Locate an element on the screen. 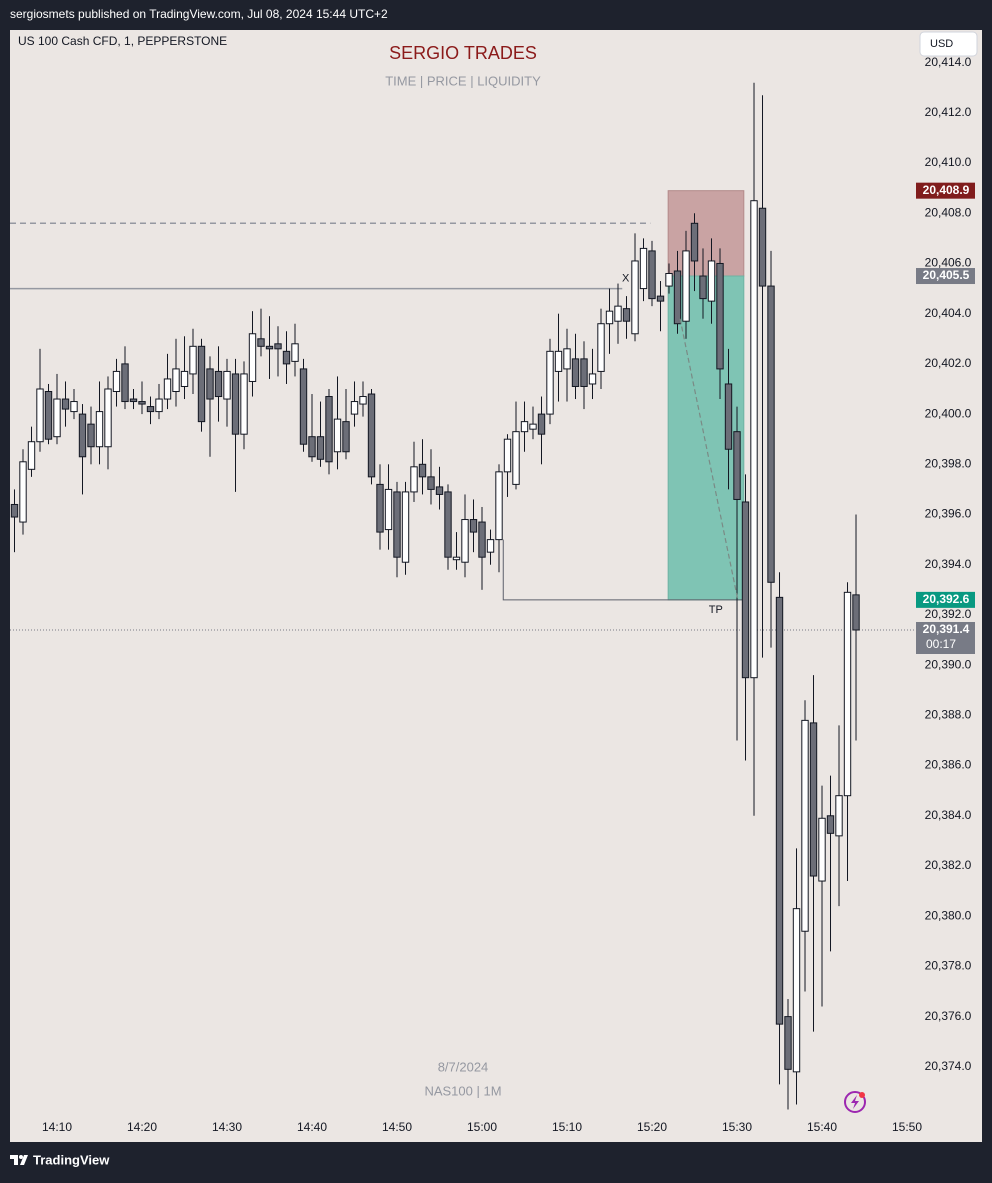 This screenshot has height=1183, width=992. y-tick-label: 20,386.0 is located at coordinates (948, 765).